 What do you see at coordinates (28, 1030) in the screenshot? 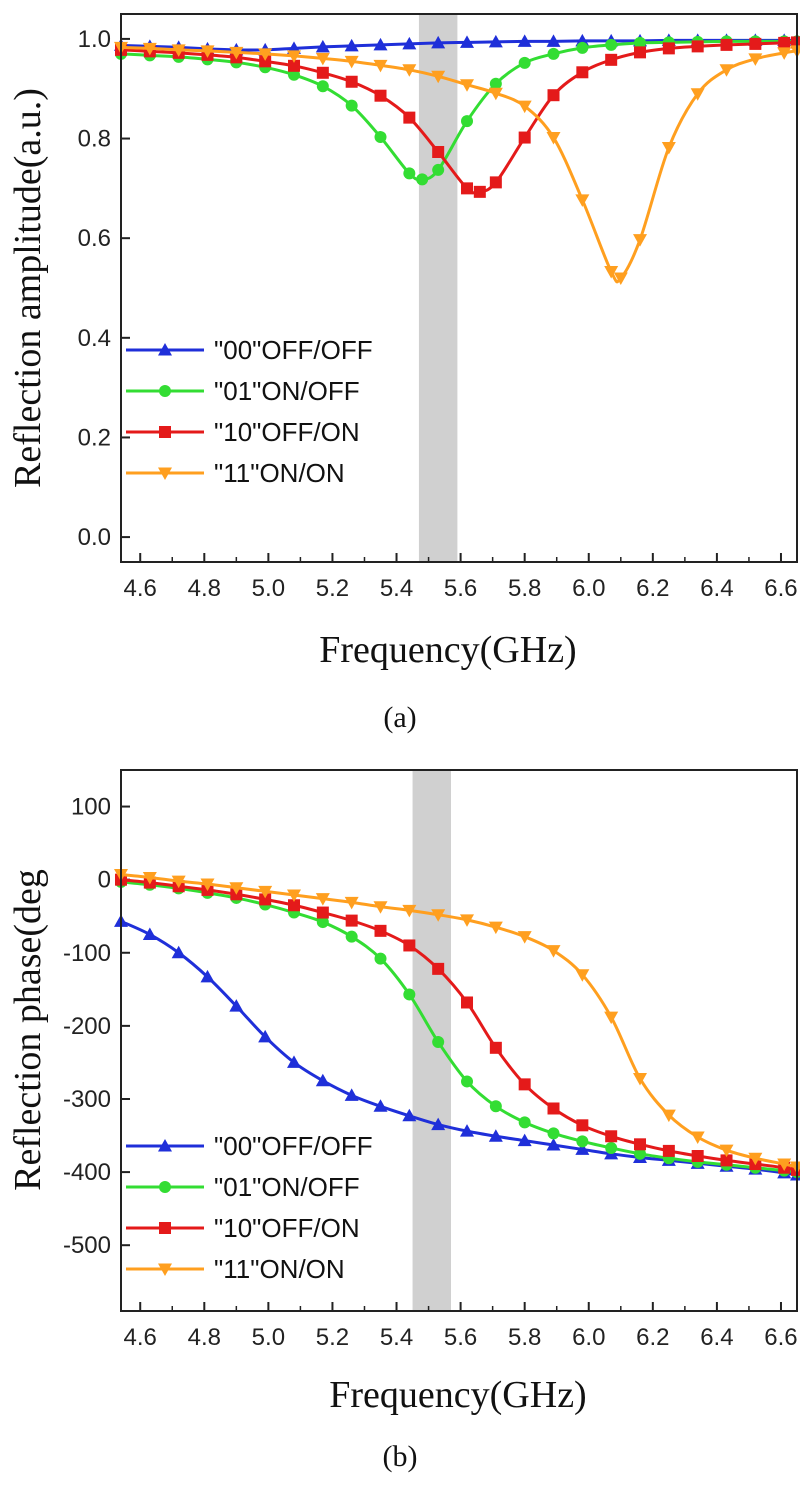
I see `y-axis-title: Reflection phase(deg` at bounding box center [28, 1030].